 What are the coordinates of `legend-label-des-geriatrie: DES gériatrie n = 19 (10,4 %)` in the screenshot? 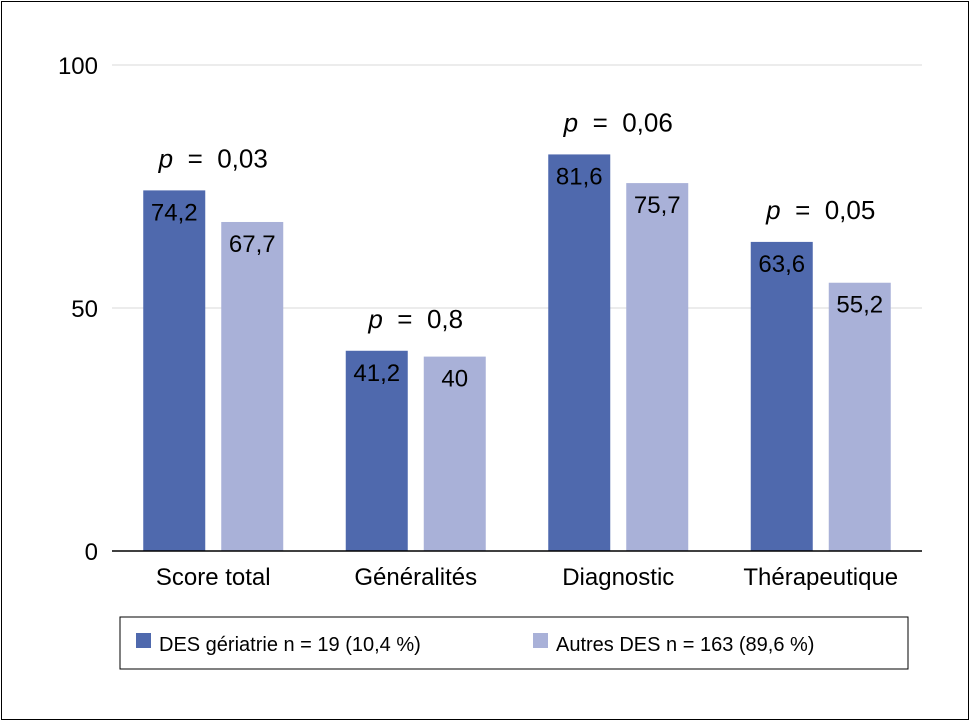 It's located at (290, 645).